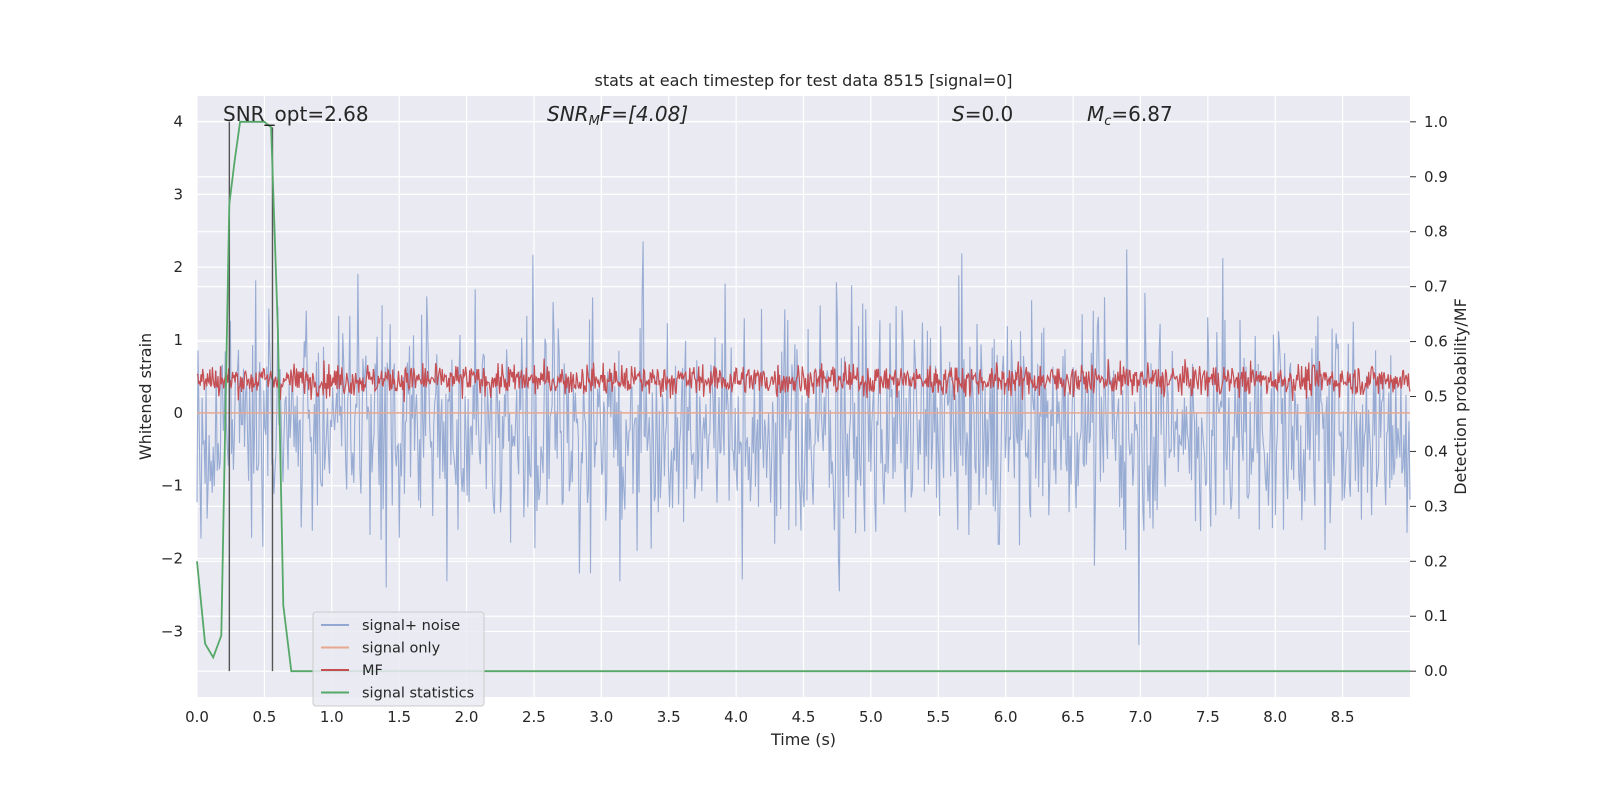 The image size is (1600, 800). I want to click on y-tick-label-left: 4, so click(178, 121).